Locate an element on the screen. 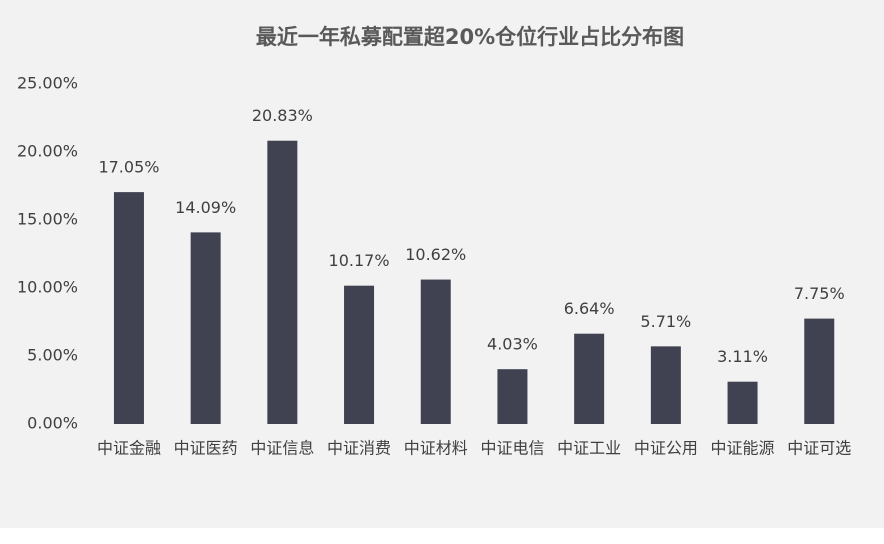  value-label: 10.62% is located at coordinates (435, 254).